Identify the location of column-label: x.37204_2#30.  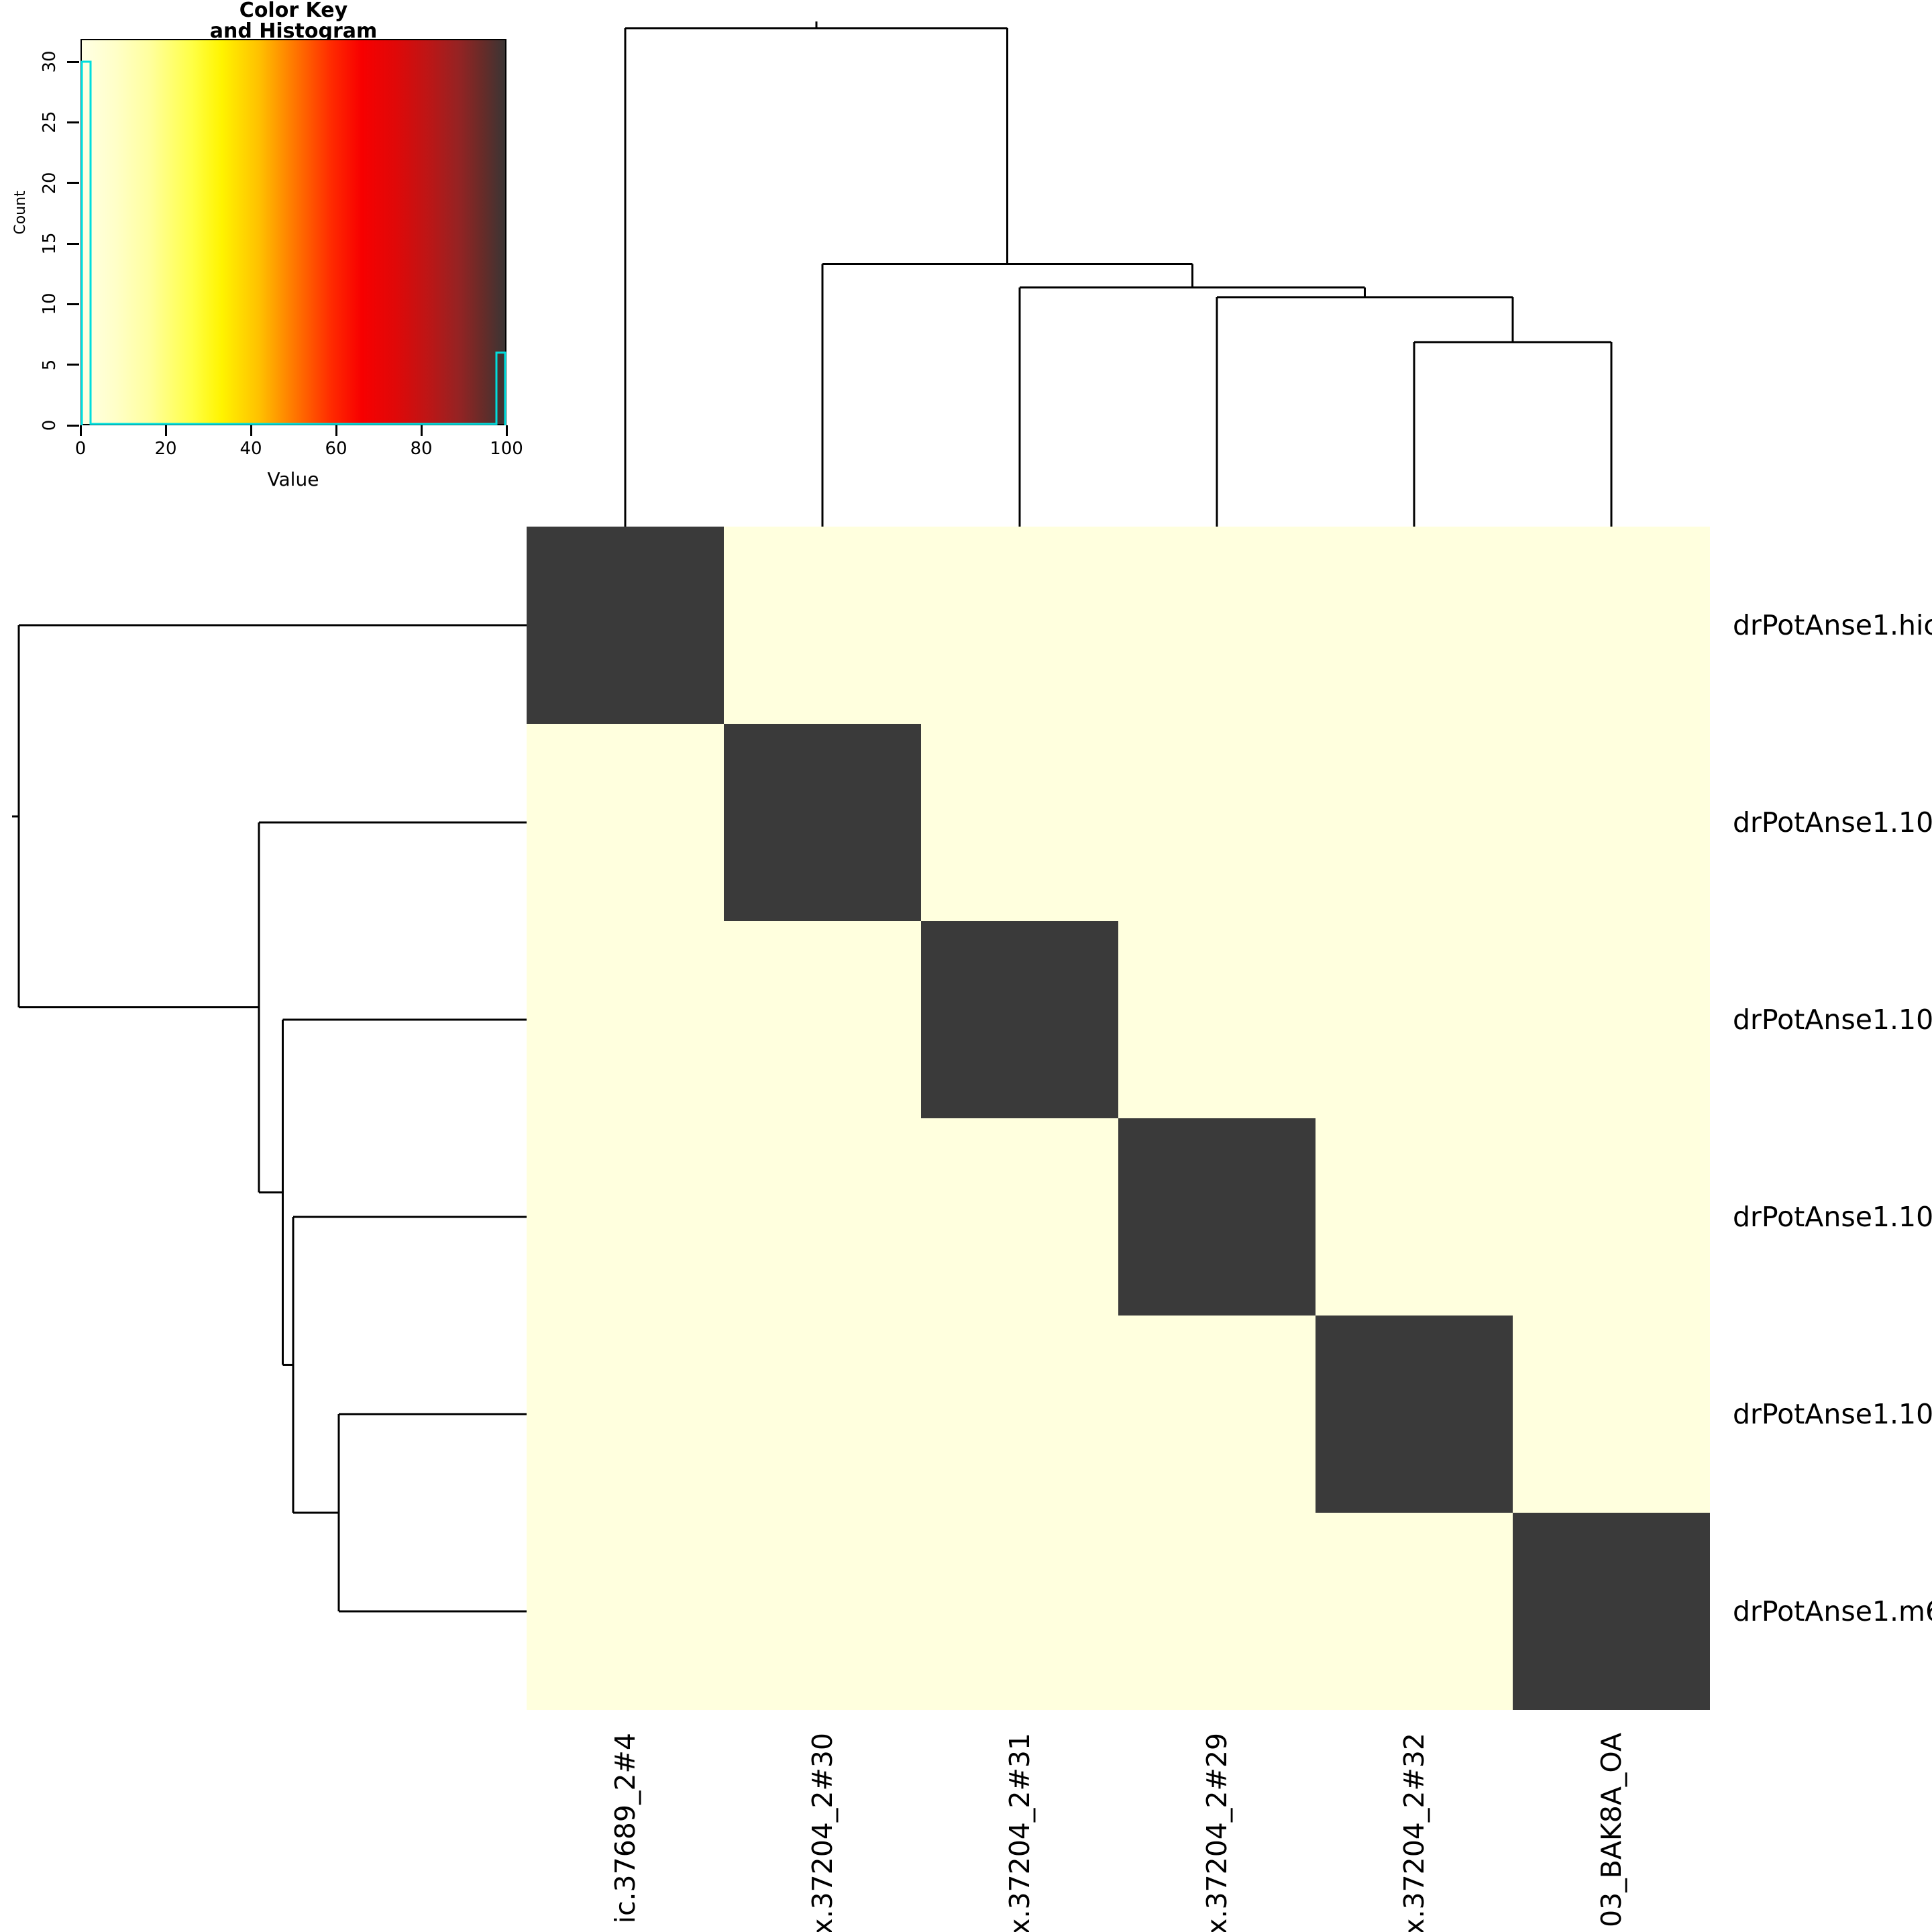
(822, 1832).